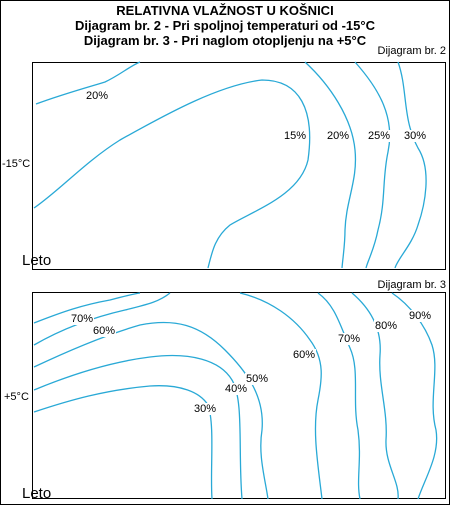  I want to click on contour-label-bottom-30: 30%, so click(205, 409).